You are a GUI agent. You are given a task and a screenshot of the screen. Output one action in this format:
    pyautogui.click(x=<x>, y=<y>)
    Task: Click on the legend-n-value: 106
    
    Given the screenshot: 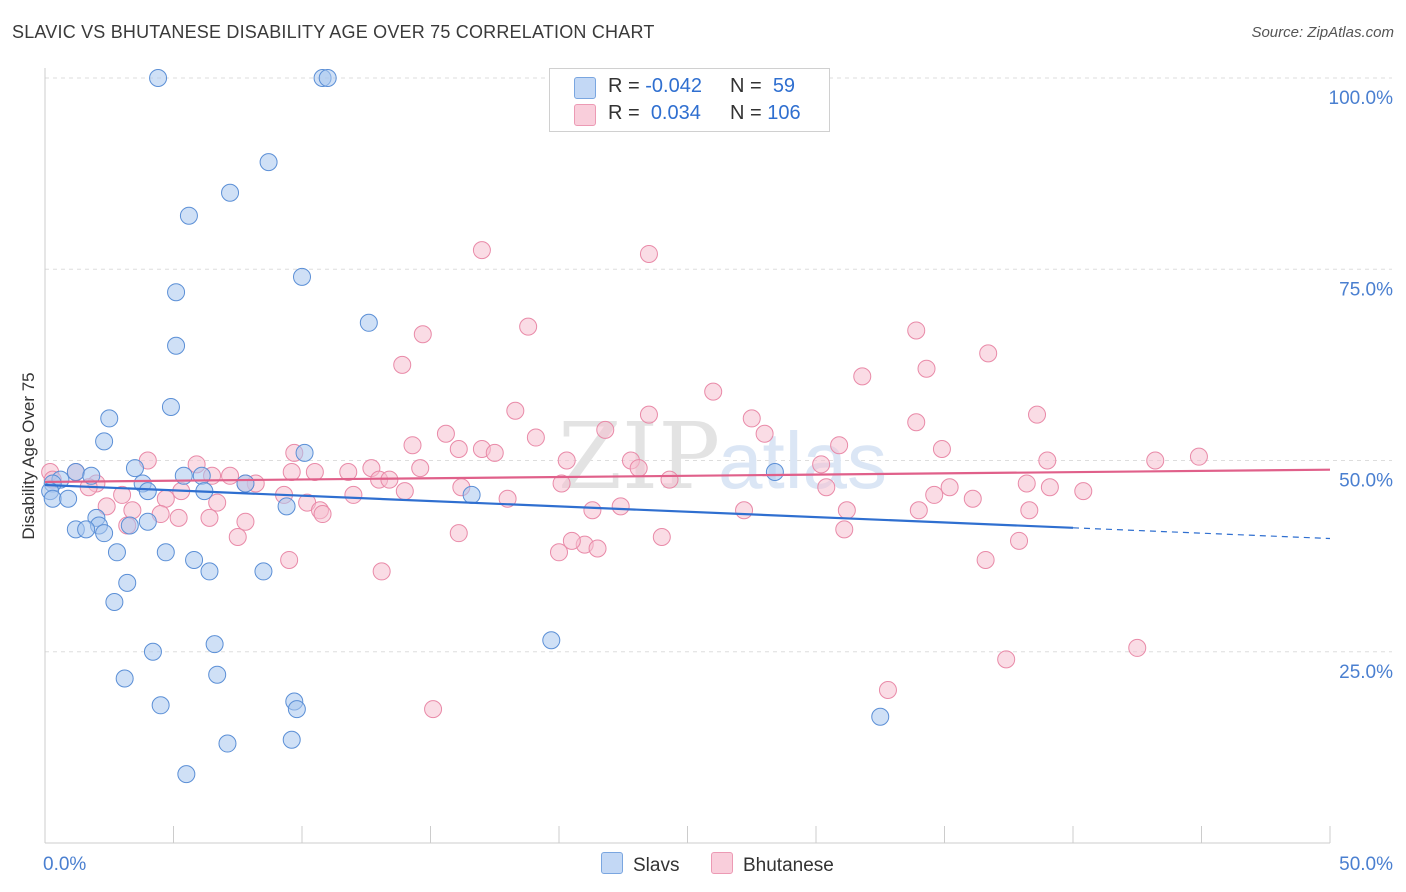 What is the action you would take?
    pyautogui.click(x=784, y=113)
    